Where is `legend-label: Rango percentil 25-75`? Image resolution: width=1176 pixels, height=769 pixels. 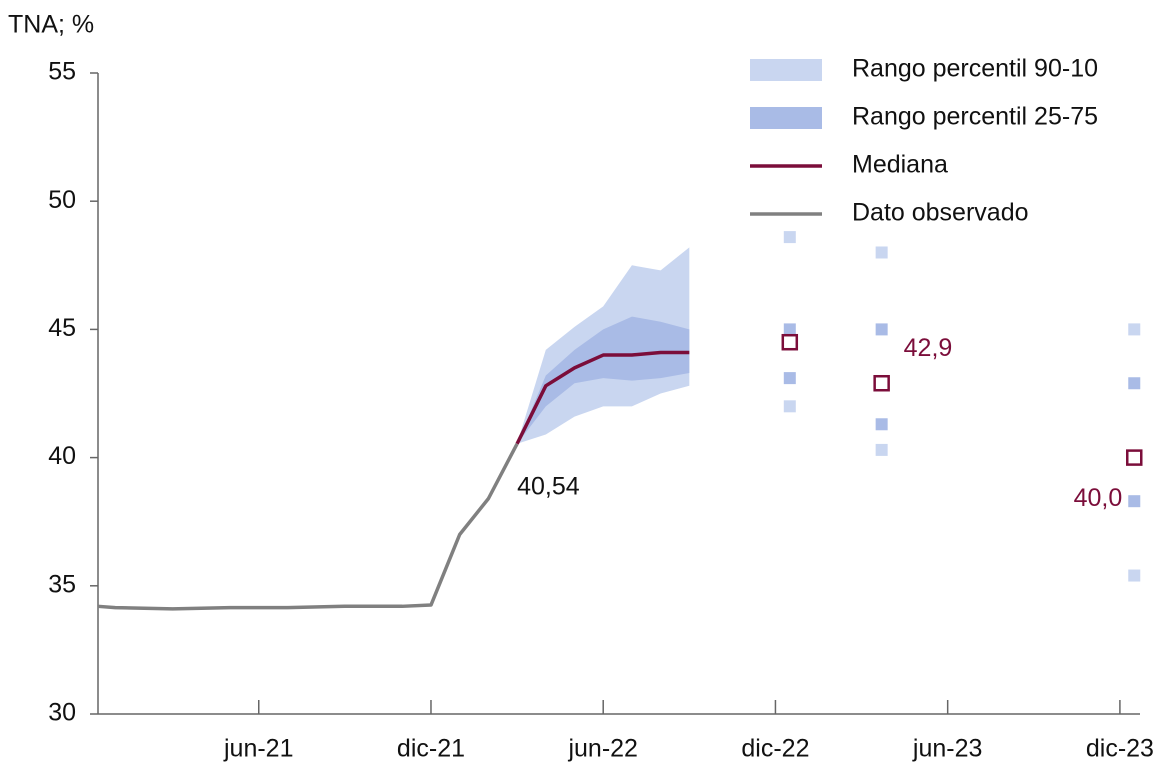
legend-label: Rango percentil 25-75 is located at coordinates (975, 117).